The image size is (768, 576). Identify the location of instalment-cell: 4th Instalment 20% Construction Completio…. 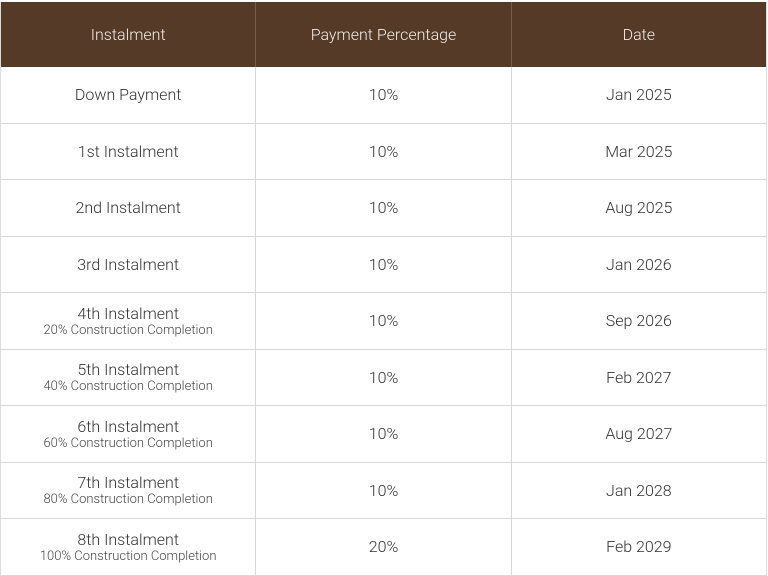
(129, 321).